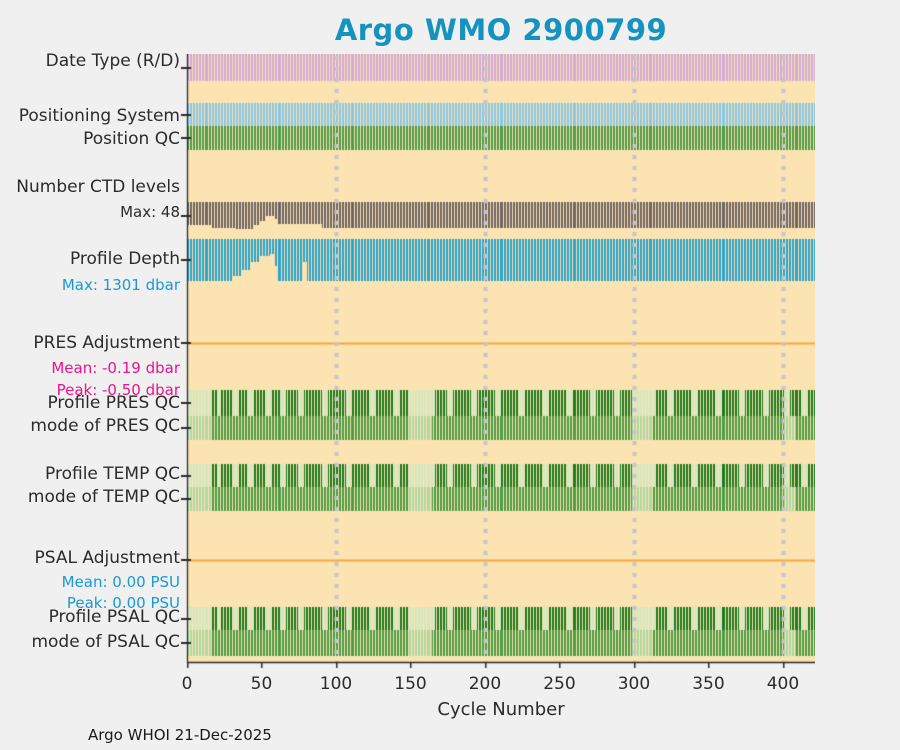 The image size is (900, 750). Describe the element at coordinates (107, 558) in the screenshot. I see `label-psal-adjustment: PSAL Adjustment` at that location.